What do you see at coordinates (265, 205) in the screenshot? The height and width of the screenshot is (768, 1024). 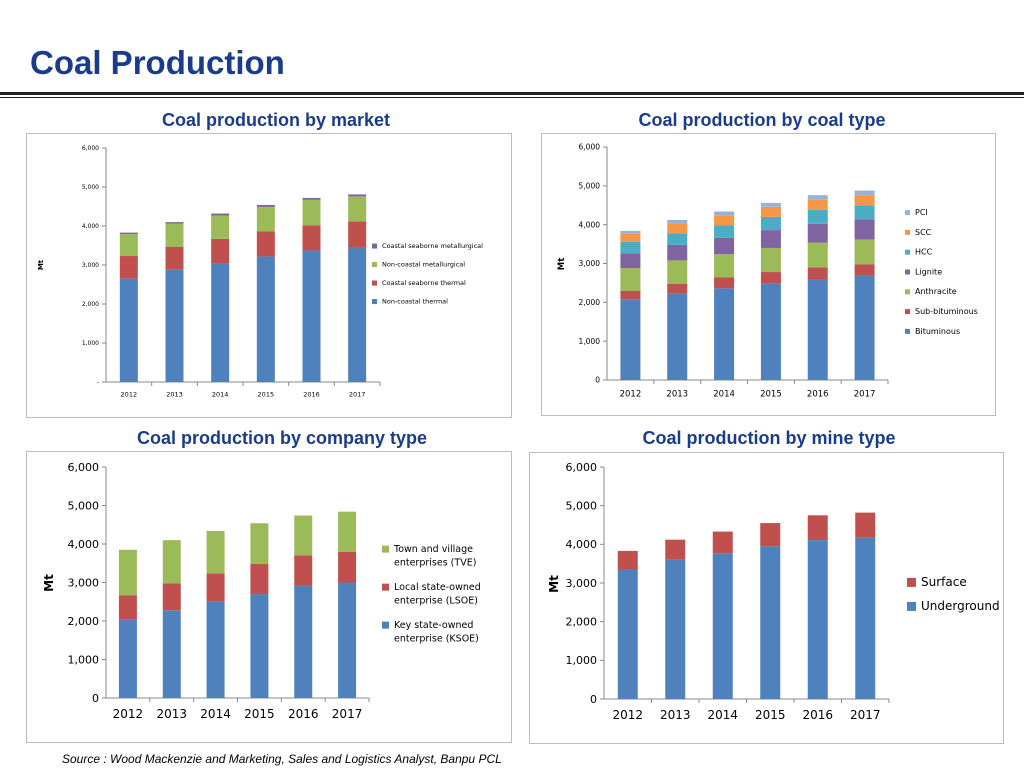 I see `bar-coastal-seaborne-metallurgical` at bounding box center [265, 205].